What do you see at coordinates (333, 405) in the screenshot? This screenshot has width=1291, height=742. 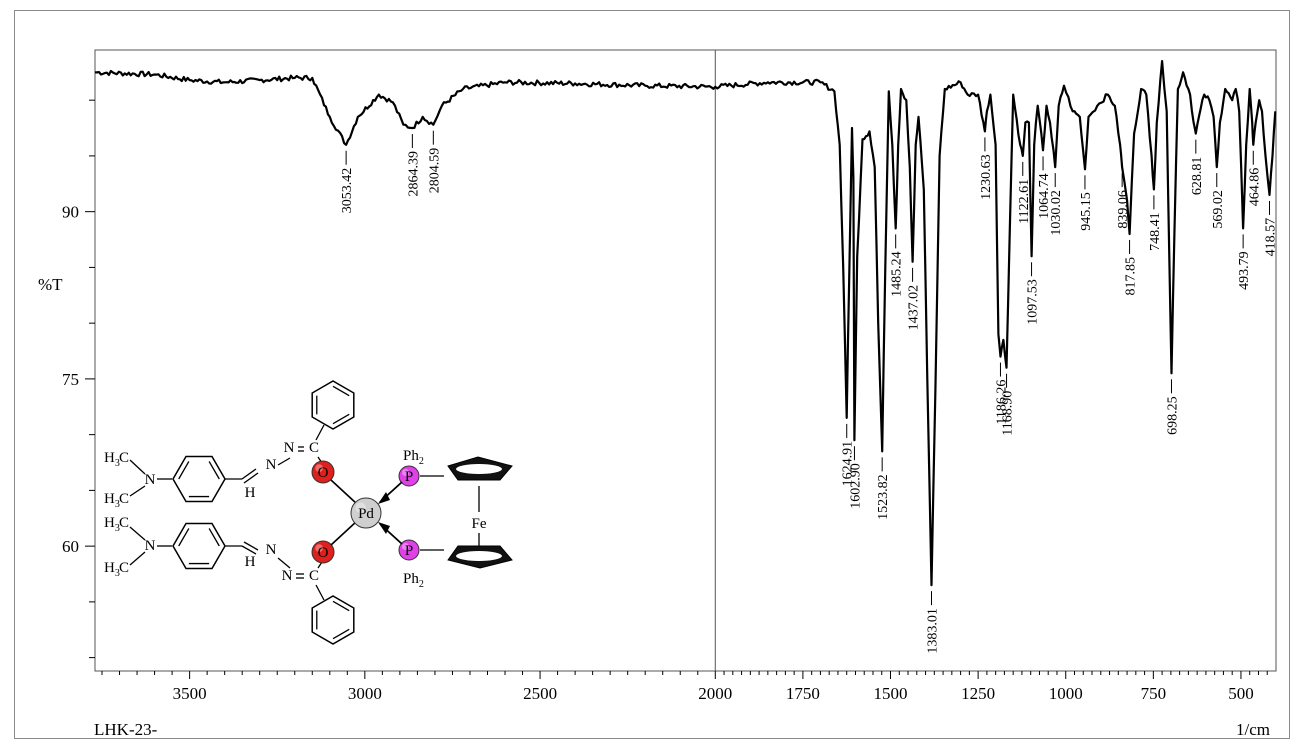 I see `benzene-ring-upper-right` at bounding box center [333, 405].